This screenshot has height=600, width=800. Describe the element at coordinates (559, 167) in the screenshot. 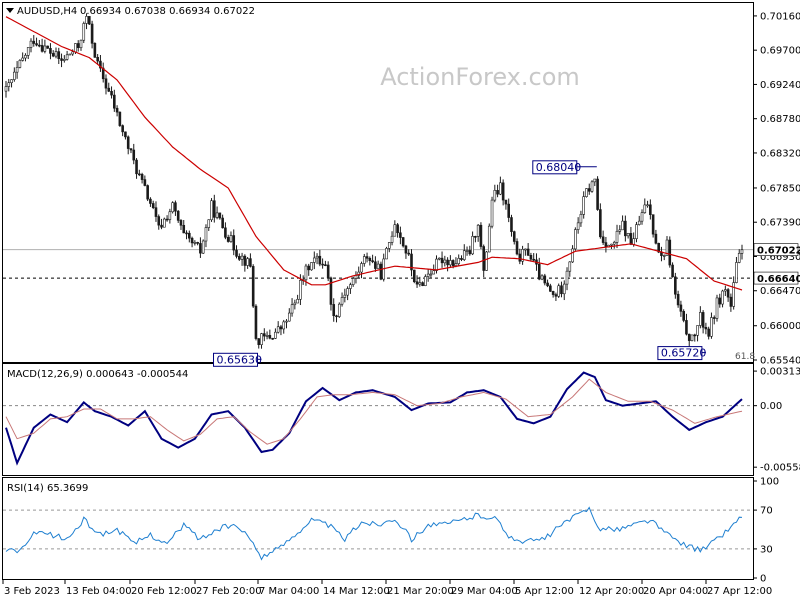

I see `level-label: 0.68040` at that location.